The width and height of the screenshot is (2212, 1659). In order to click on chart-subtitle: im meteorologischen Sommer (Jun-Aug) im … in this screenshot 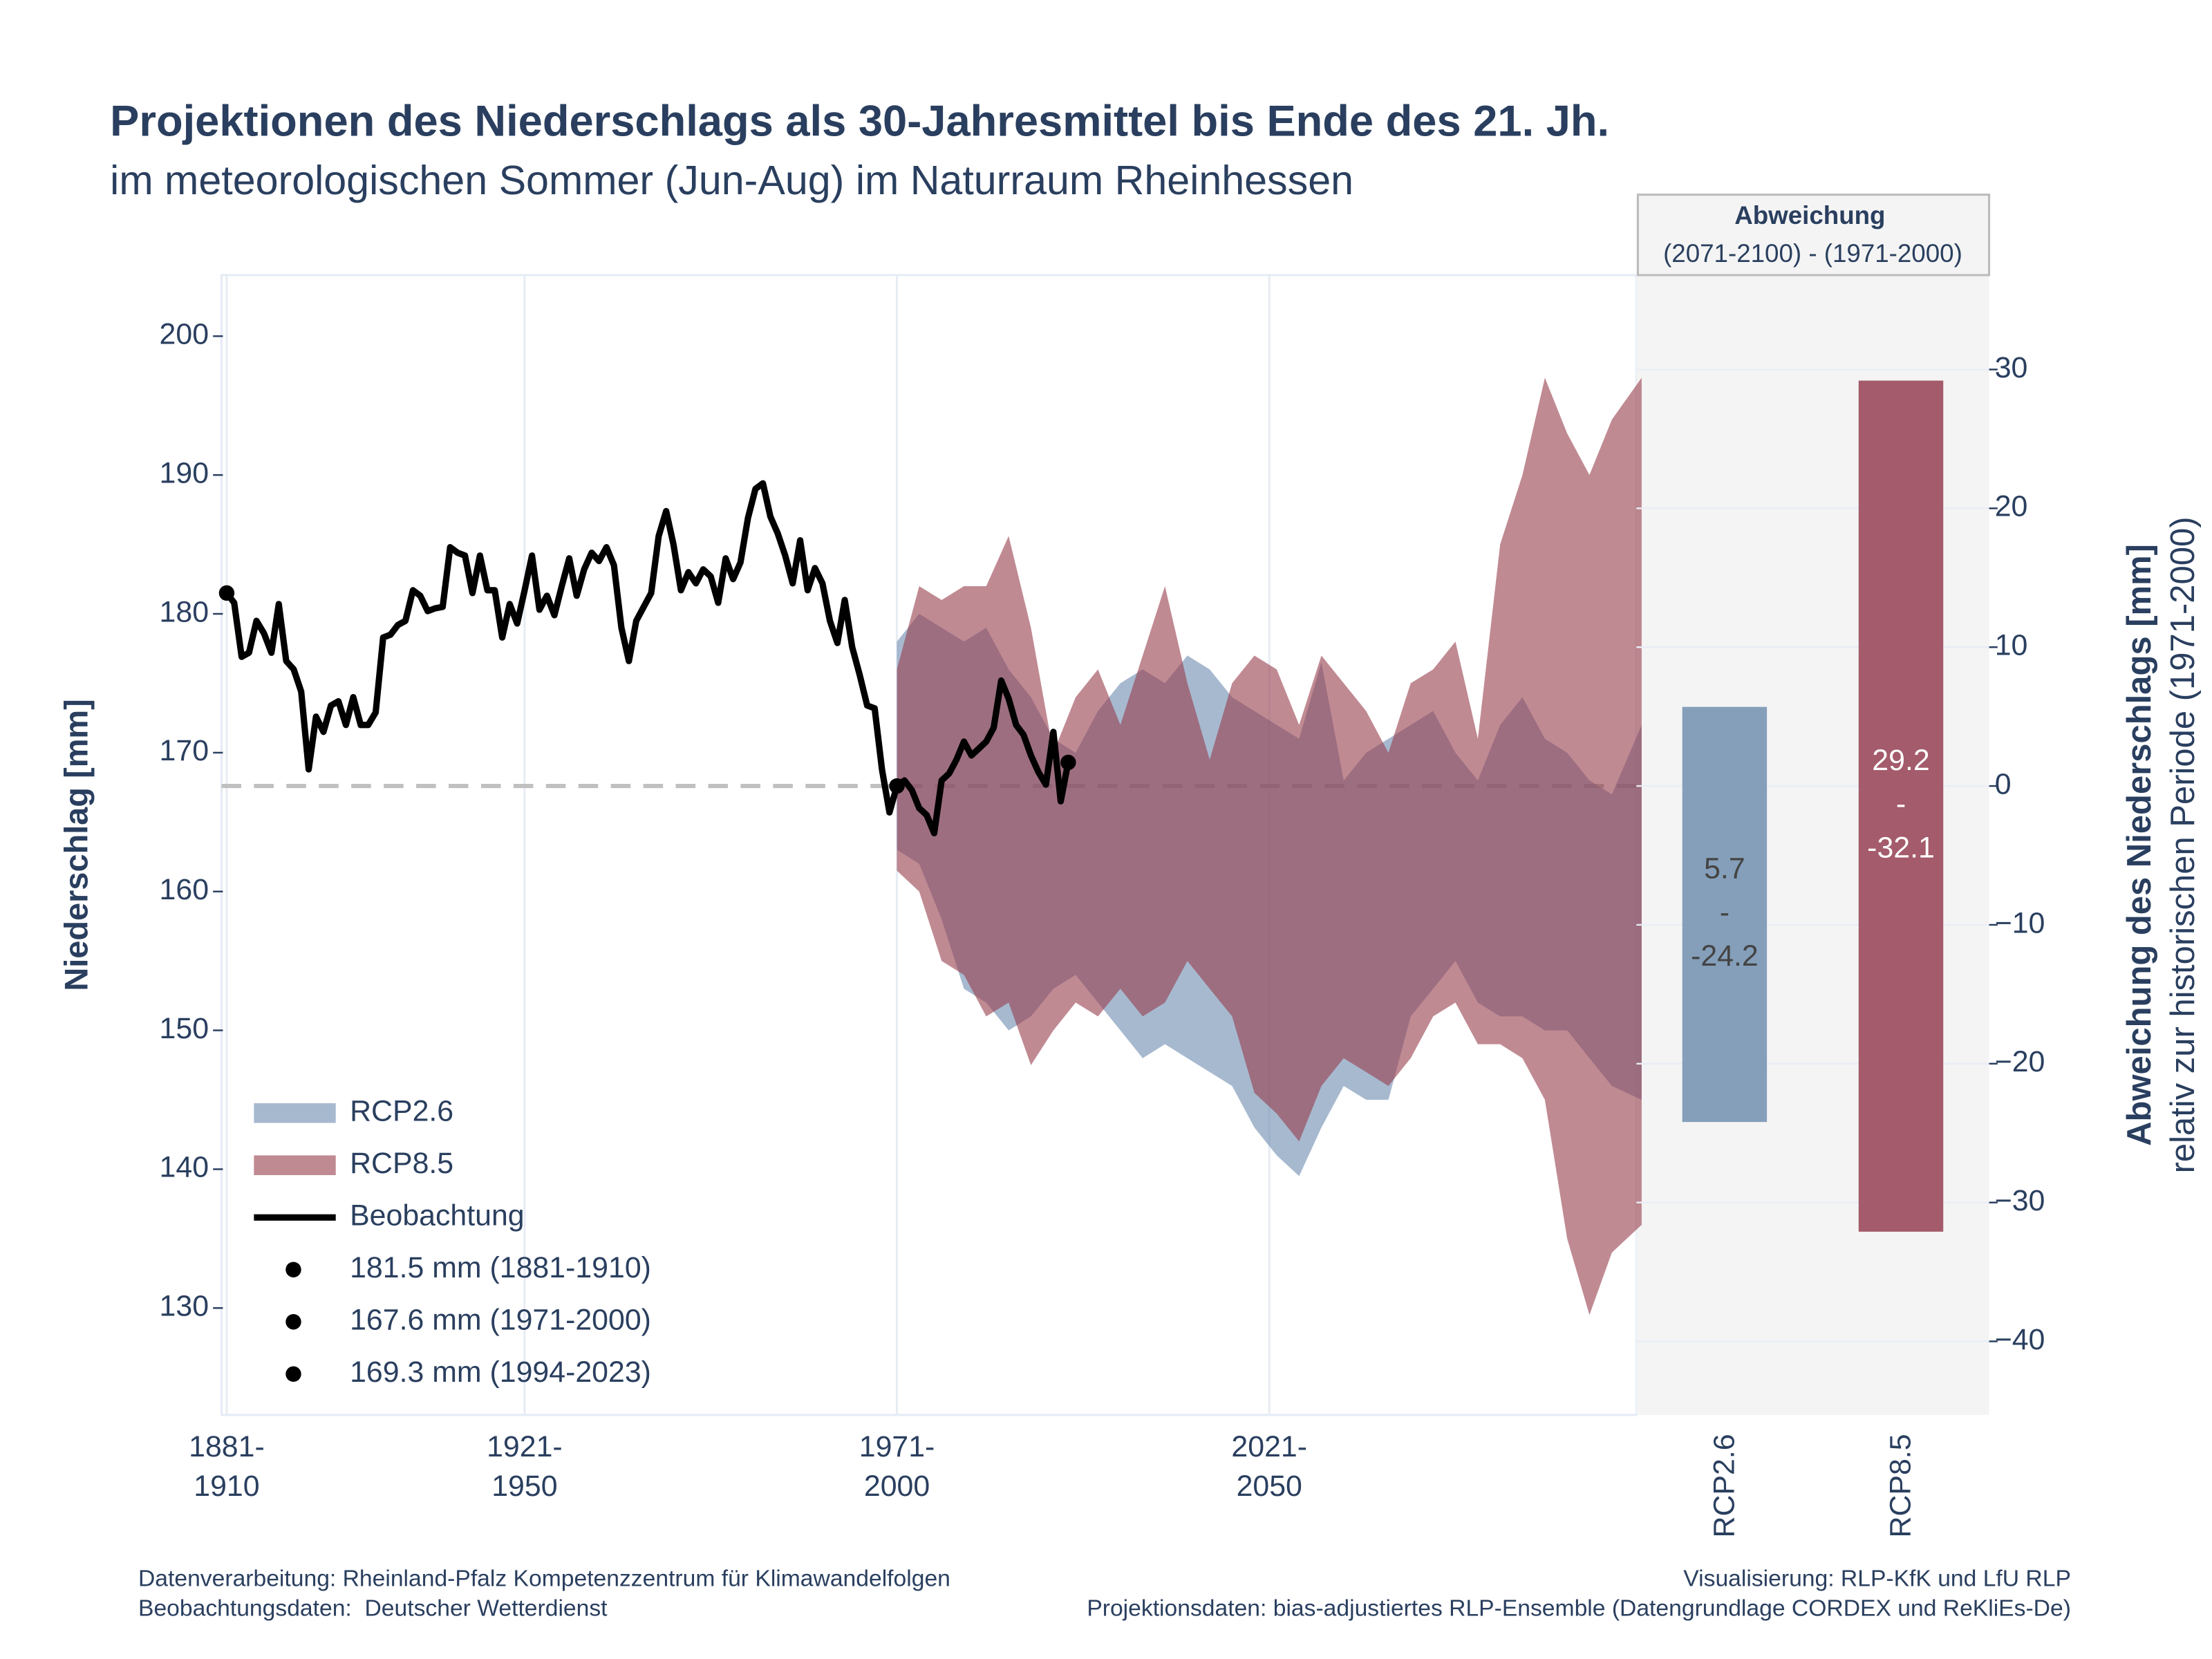, I will do `click(732, 180)`.